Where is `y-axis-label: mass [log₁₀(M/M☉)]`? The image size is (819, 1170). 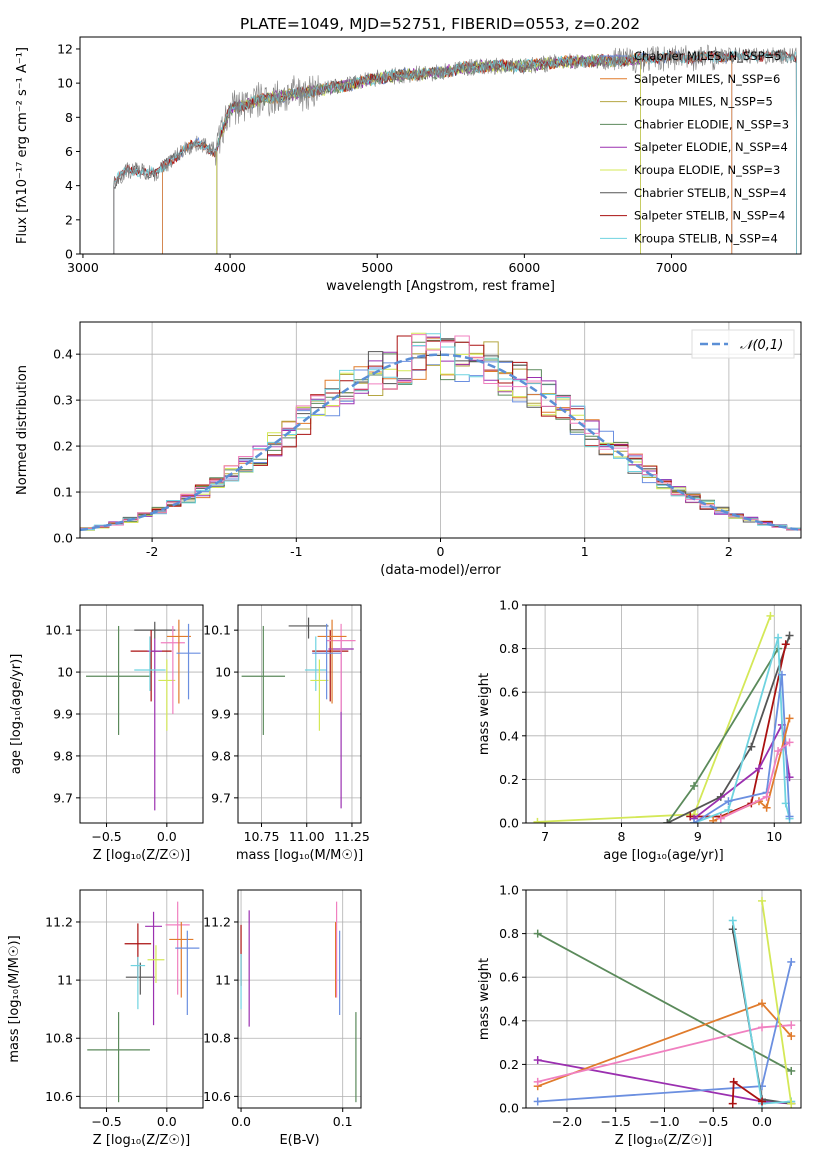
y-axis-label: mass [log₁₀(M/M☉)] is located at coordinates (14, 998).